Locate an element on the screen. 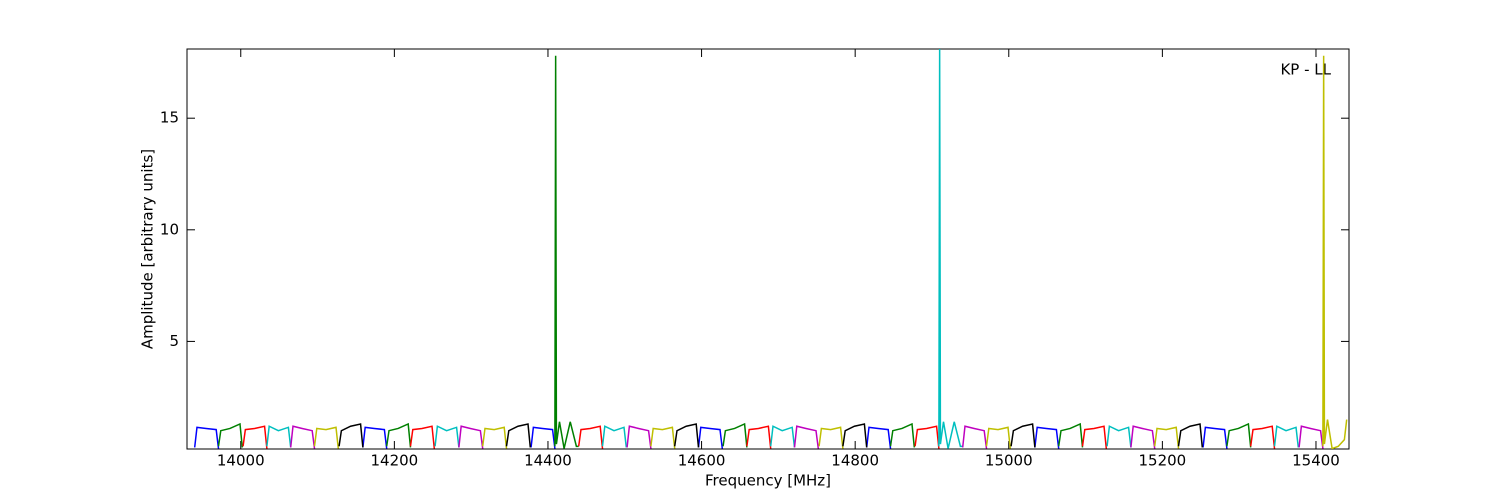 The width and height of the screenshot is (1500, 500). y-axis-label: Amplitude [arbitrary units] is located at coordinates (148, 249).